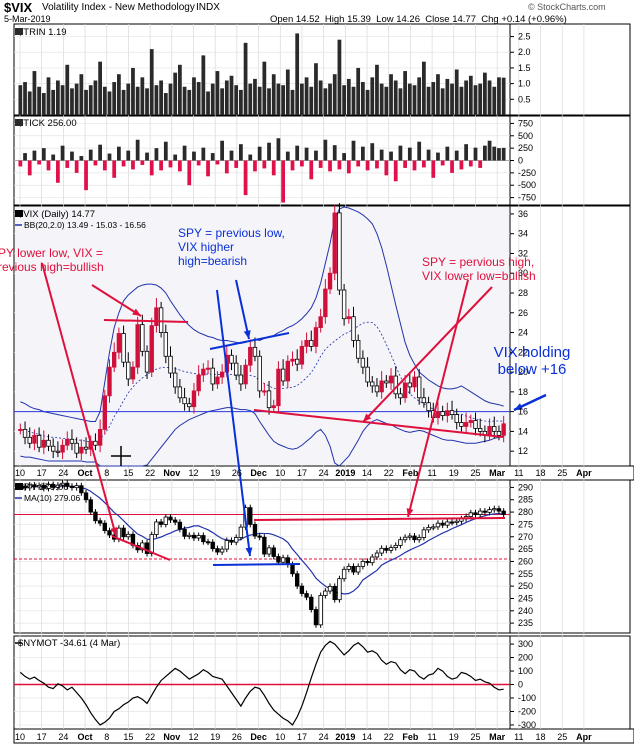  I want to click on y-tick-label: 265, so click(525, 549).